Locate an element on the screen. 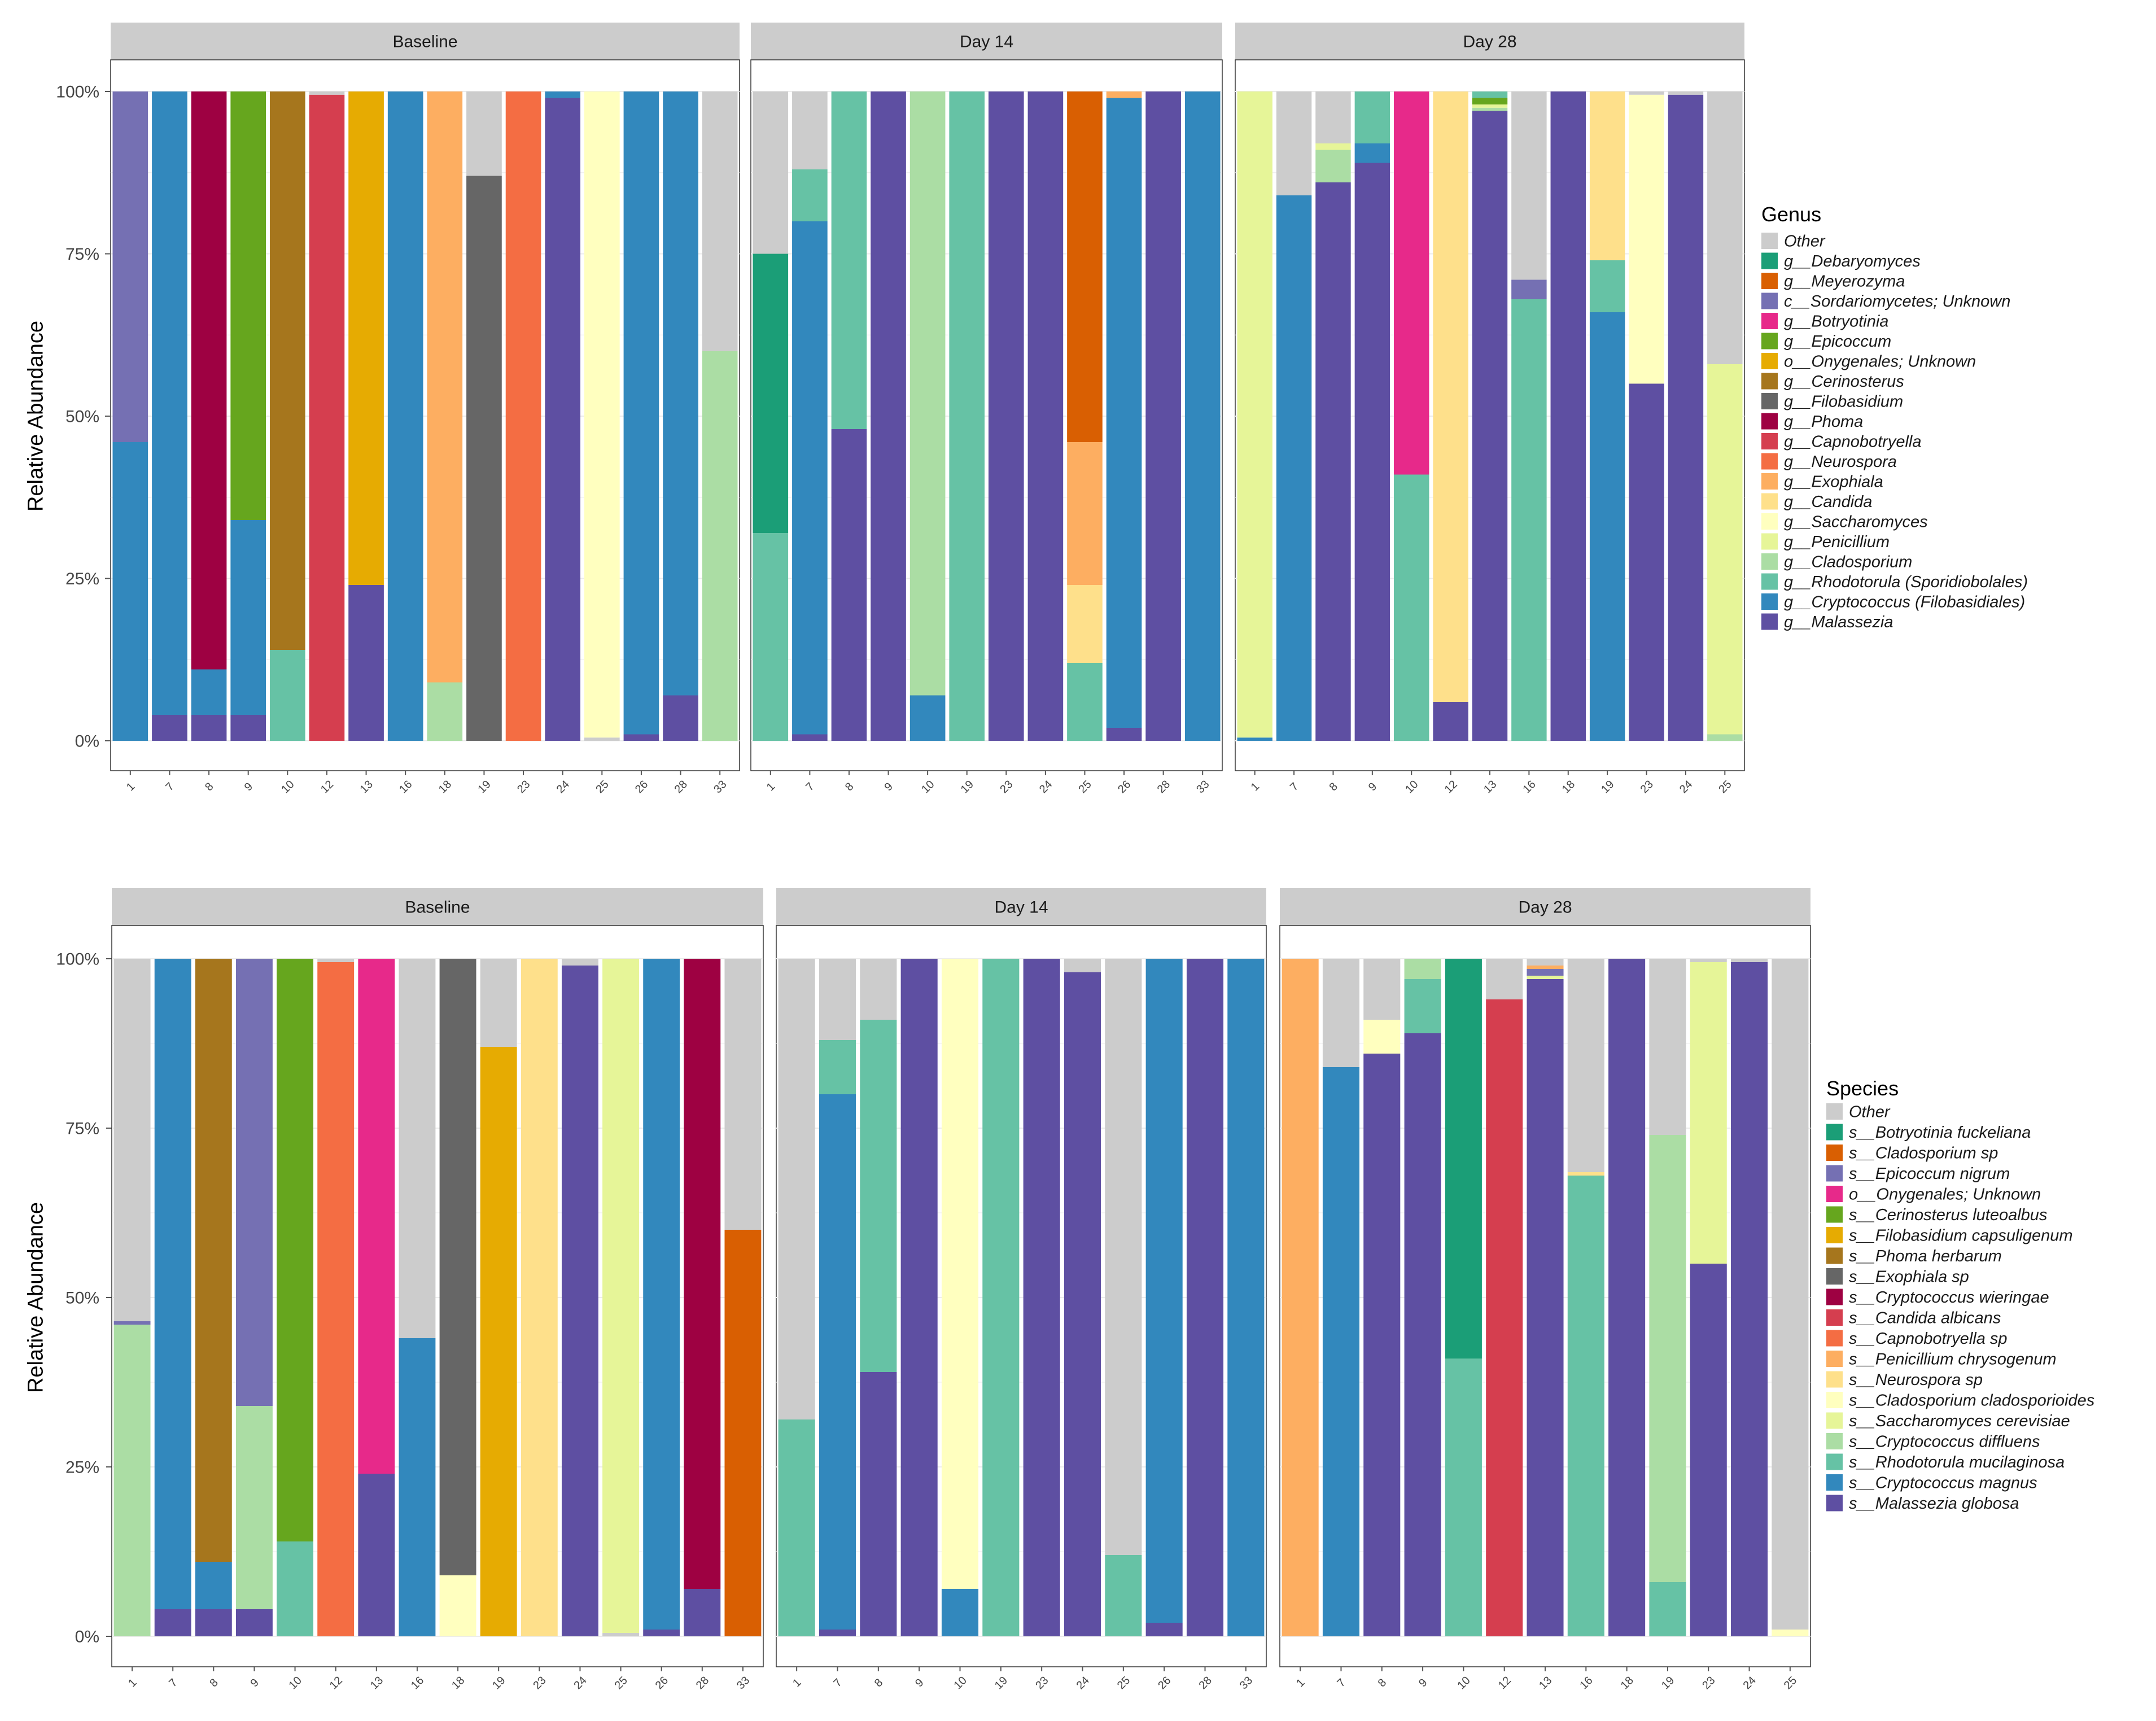 This screenshot has height=1721, width=2156. x-tick-label: 16 is located at coordinates (405, 787).